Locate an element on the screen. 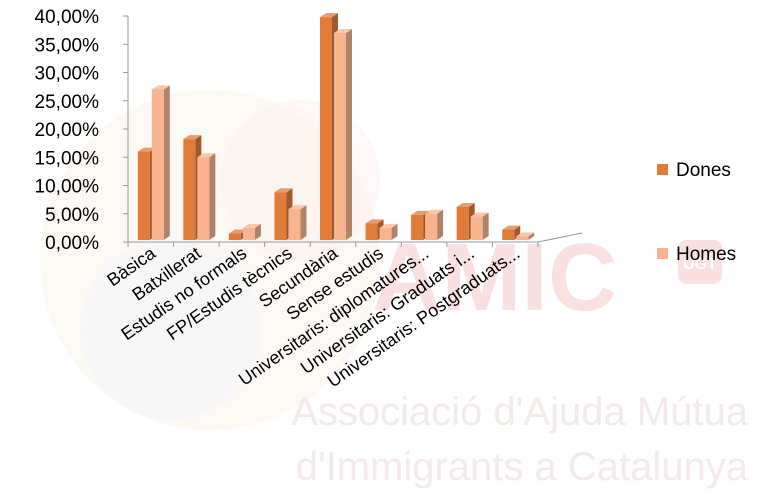 This screenshot has width=762, height=496. legend: Dones Homes is located at coordinates (696, 212).